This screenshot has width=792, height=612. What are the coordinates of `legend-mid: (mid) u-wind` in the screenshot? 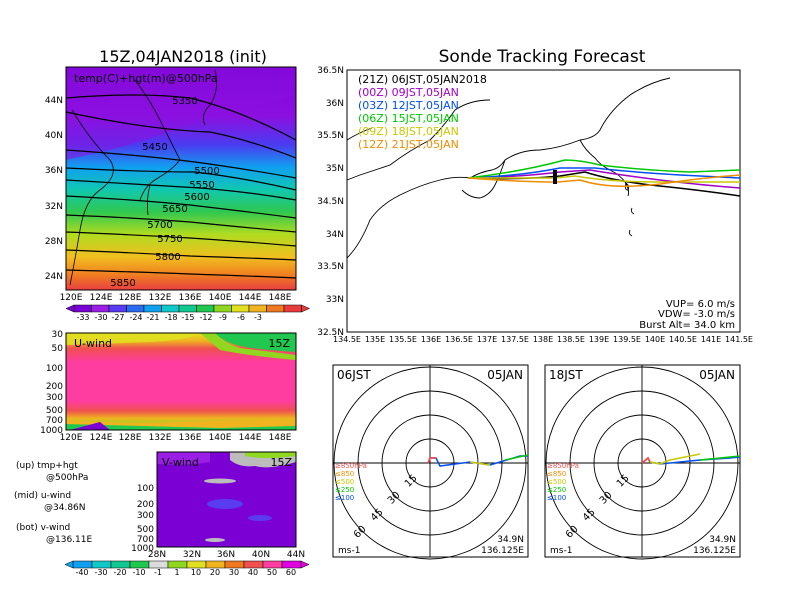 It's located at (42, 496).